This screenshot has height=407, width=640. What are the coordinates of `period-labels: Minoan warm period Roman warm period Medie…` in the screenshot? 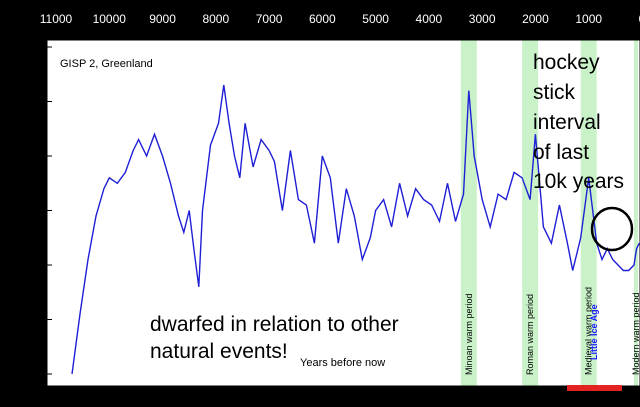 It's located at (552, 331).